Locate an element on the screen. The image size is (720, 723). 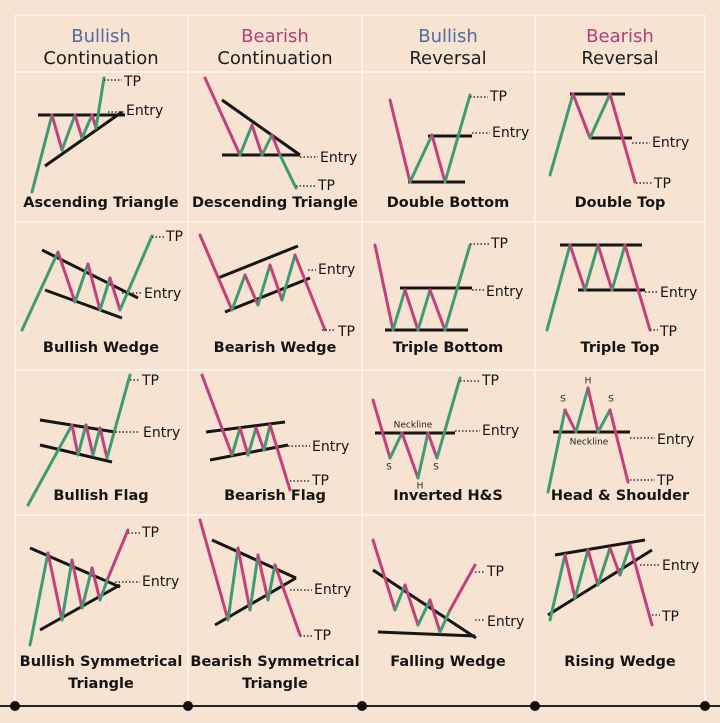
pattern-name: Bearish Symmetrical is located at coordinates (274, 662).